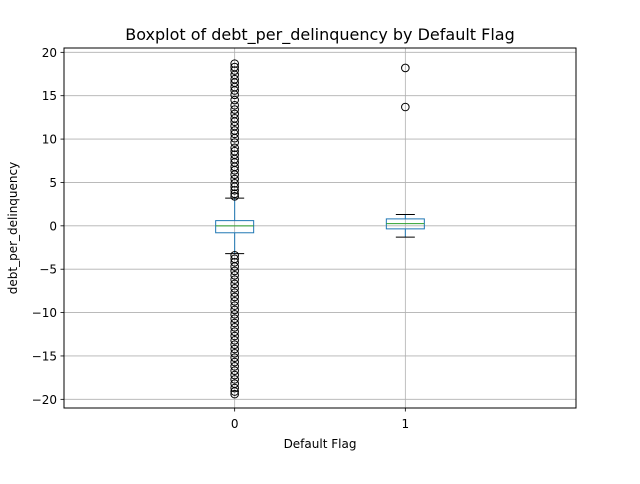 Image resolution: width=640 pixels, height=484 pixels. I want to click on y-tick-label: −20, so click(44, 400).